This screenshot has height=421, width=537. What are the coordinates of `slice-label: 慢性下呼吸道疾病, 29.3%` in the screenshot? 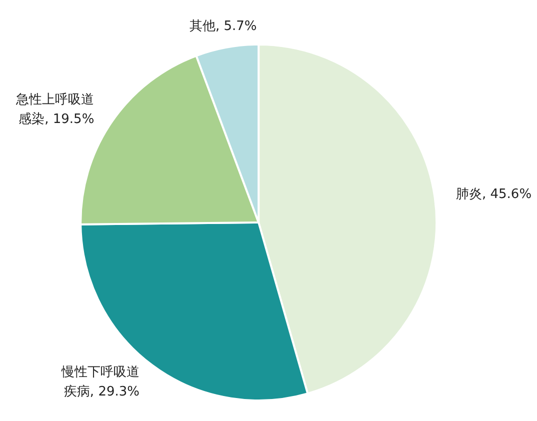 It's located at (100, 382).